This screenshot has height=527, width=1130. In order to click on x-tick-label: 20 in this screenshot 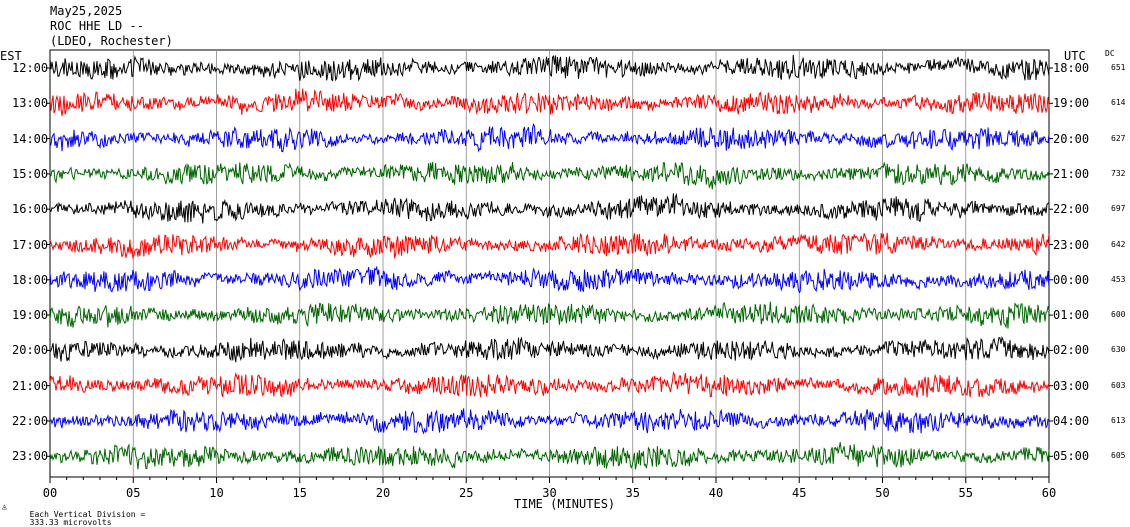, I will do `click(383, 493)`.